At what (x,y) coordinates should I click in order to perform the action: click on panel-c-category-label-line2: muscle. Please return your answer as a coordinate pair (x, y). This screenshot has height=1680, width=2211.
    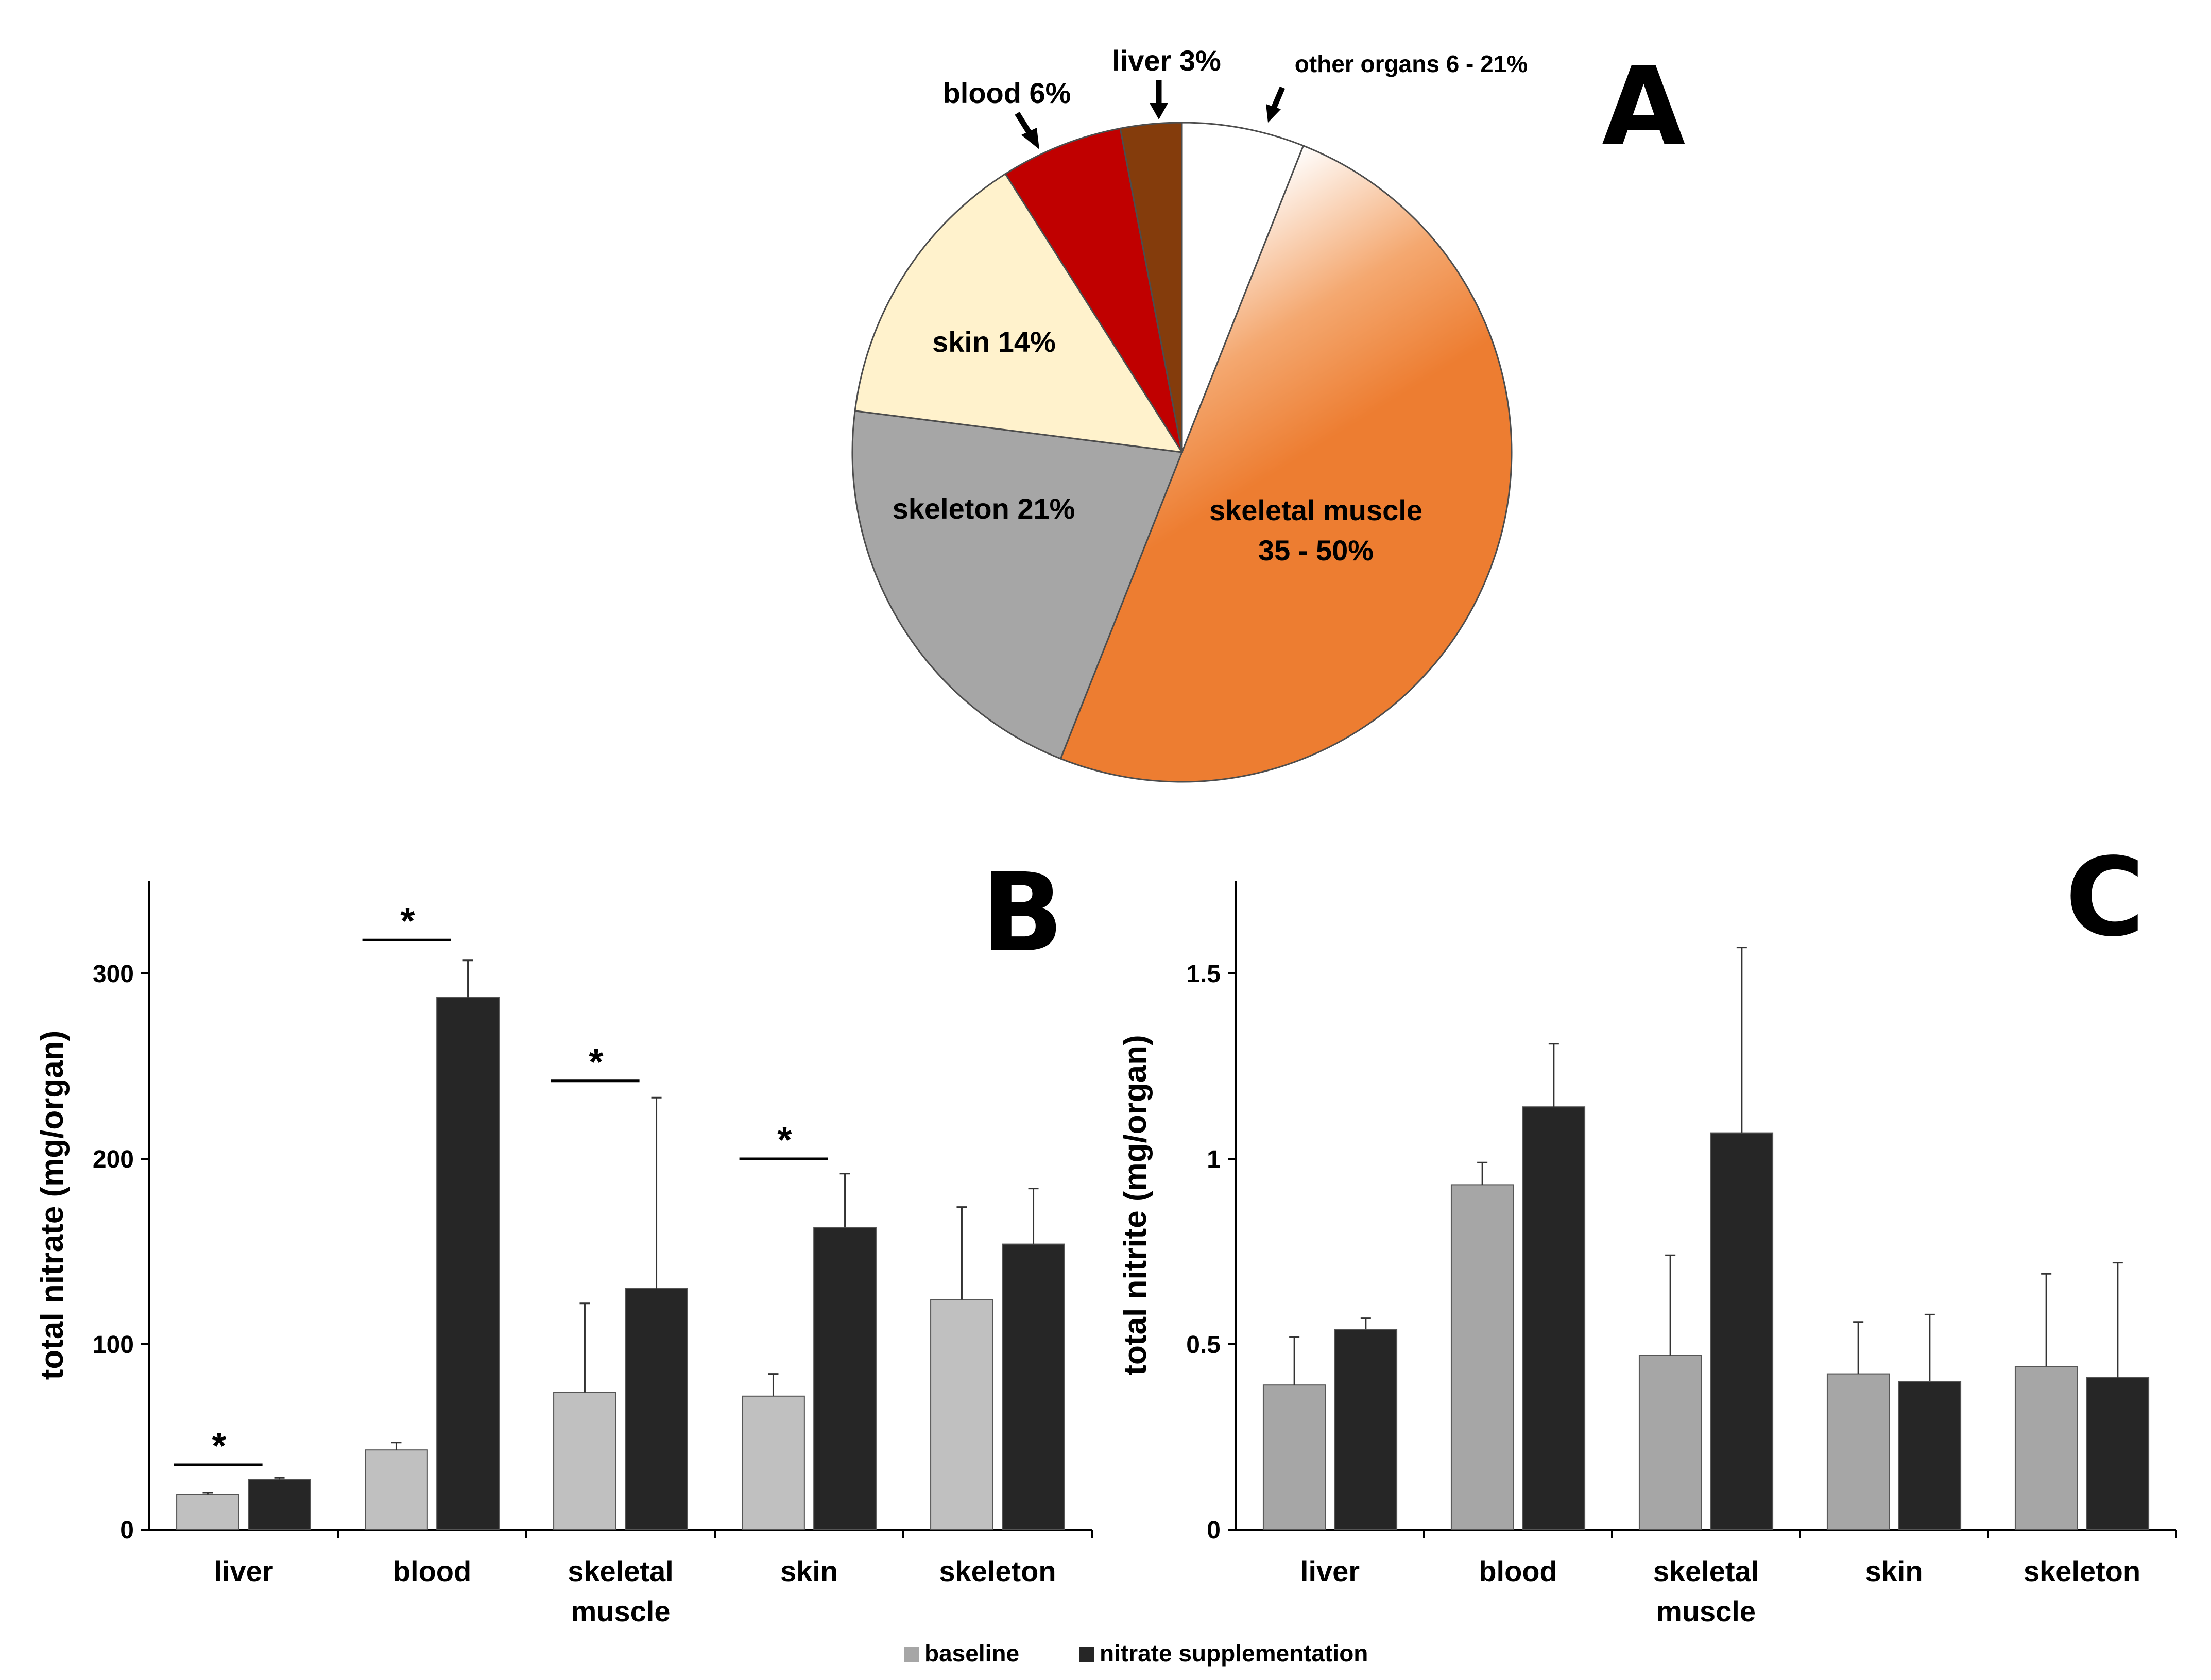
    Looking at the image, I should click on (1706, 1611).